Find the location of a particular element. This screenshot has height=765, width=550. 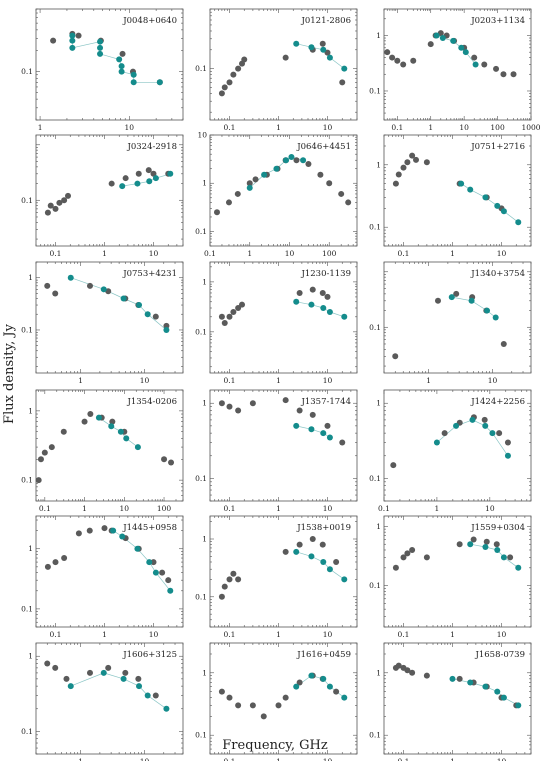

panel-J1354-0206: 0.1 1 10 100 0.1 1 J1354-0206 is located at coordinates (102, 451).